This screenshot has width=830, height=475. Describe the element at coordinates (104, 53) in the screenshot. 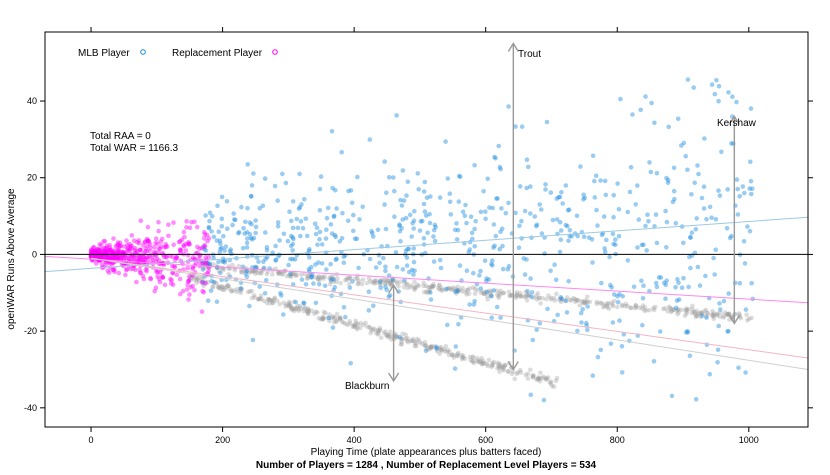

I see `legend-label-mlb: MLB Player` at that location.